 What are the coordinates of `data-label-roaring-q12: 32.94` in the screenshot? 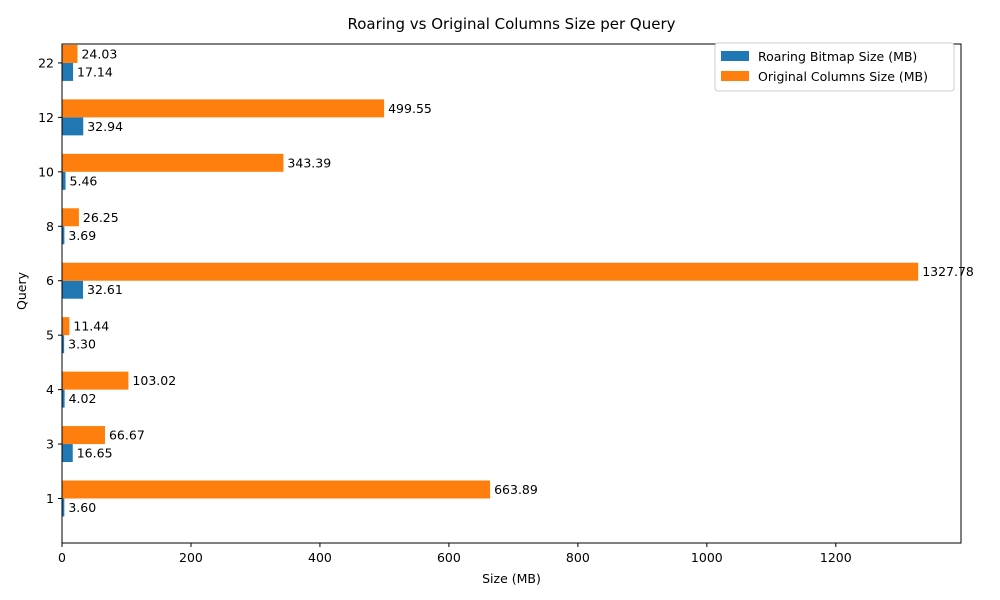 It's located at (105, 126).